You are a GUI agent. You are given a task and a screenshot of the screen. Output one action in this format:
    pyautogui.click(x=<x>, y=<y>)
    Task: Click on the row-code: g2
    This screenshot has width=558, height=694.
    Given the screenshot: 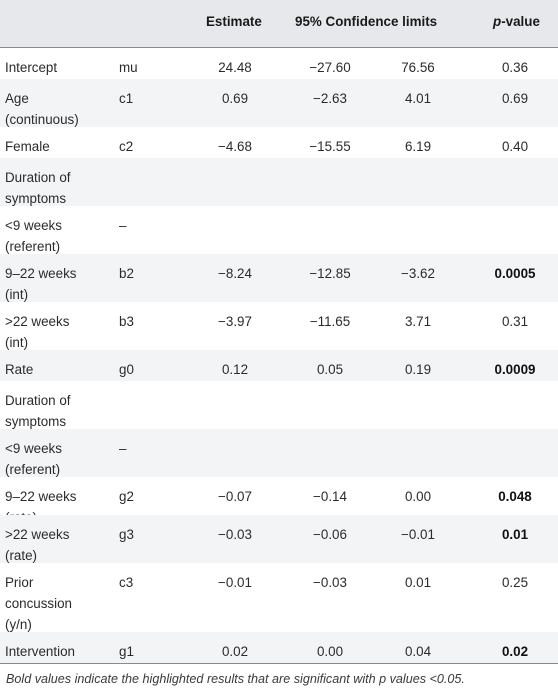 What is the action you would take?
    pyautogui.click(x=126, y=496)
    